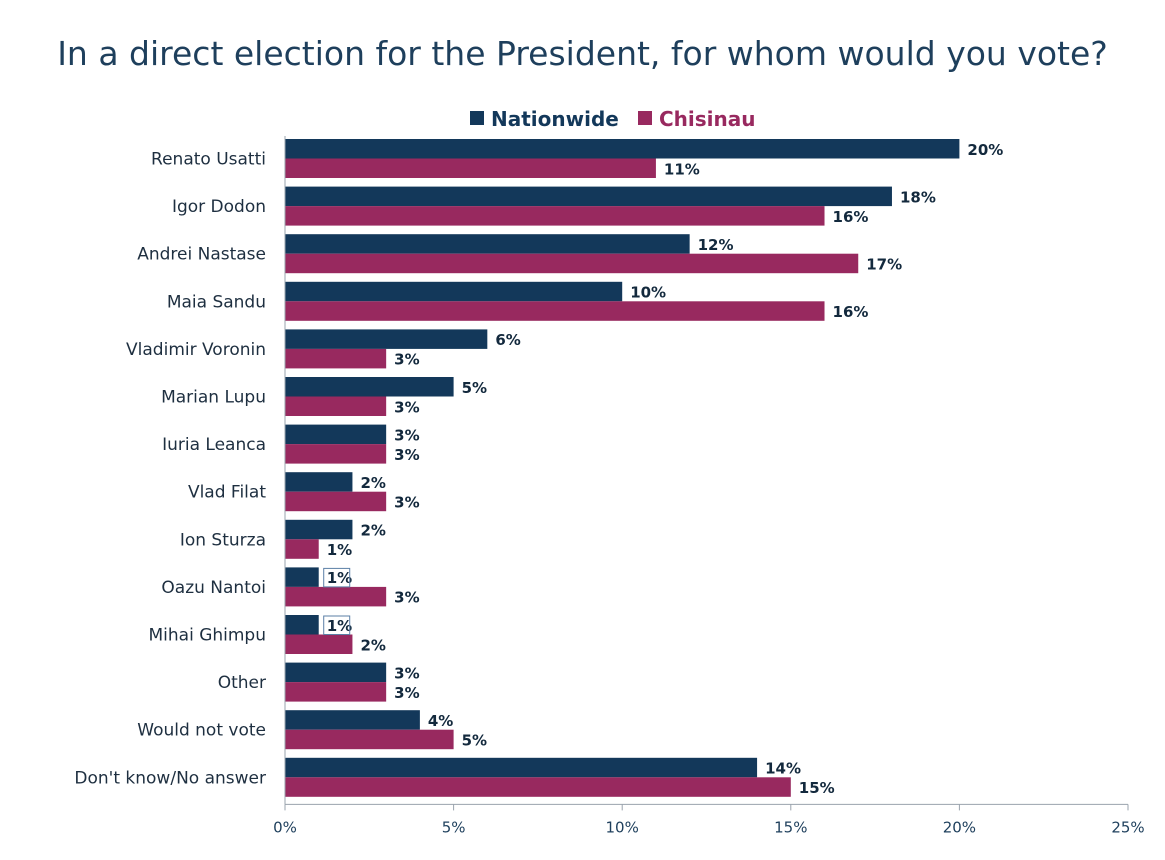  What do you see at coordinates (454, 827) in the screenshot?
I see `x-tick-label: 5%` at bounding box center [454, 827].